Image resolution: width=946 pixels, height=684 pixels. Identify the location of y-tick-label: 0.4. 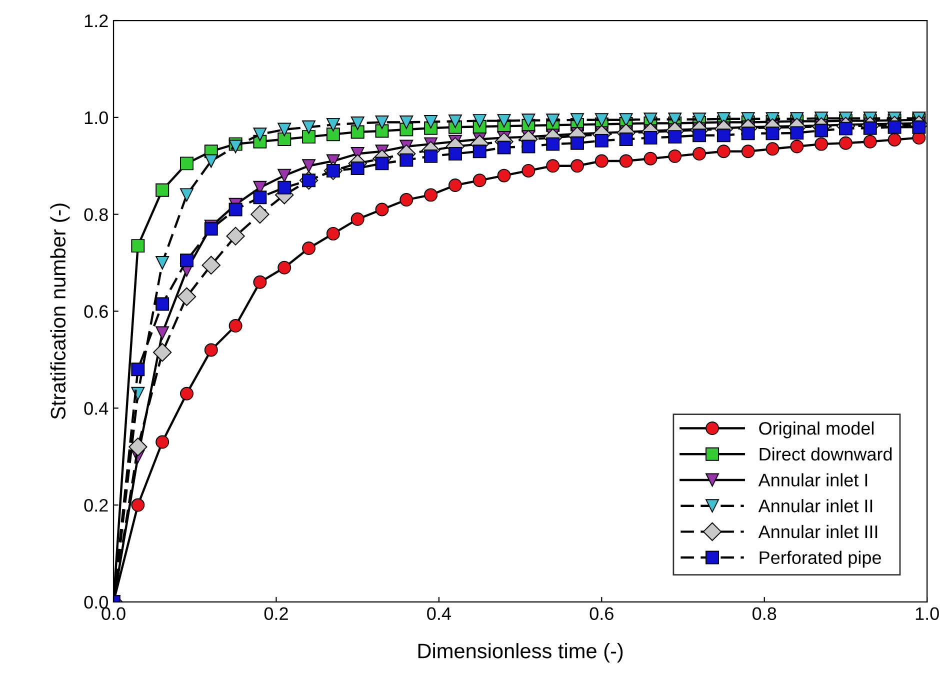
(96, 408).